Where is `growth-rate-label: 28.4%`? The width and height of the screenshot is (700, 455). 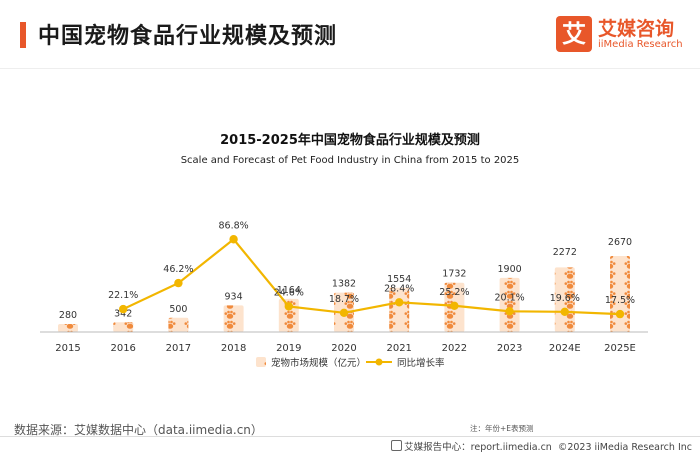
growth-rate-label: 28.4% is located at coordinates (399, 288).